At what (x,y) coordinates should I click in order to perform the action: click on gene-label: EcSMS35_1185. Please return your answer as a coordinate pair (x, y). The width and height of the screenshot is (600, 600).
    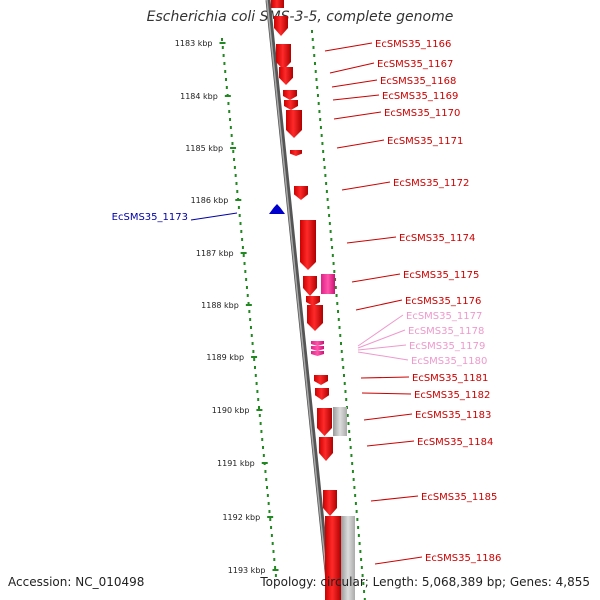
    Looking at the image, I should click on (459, 497).